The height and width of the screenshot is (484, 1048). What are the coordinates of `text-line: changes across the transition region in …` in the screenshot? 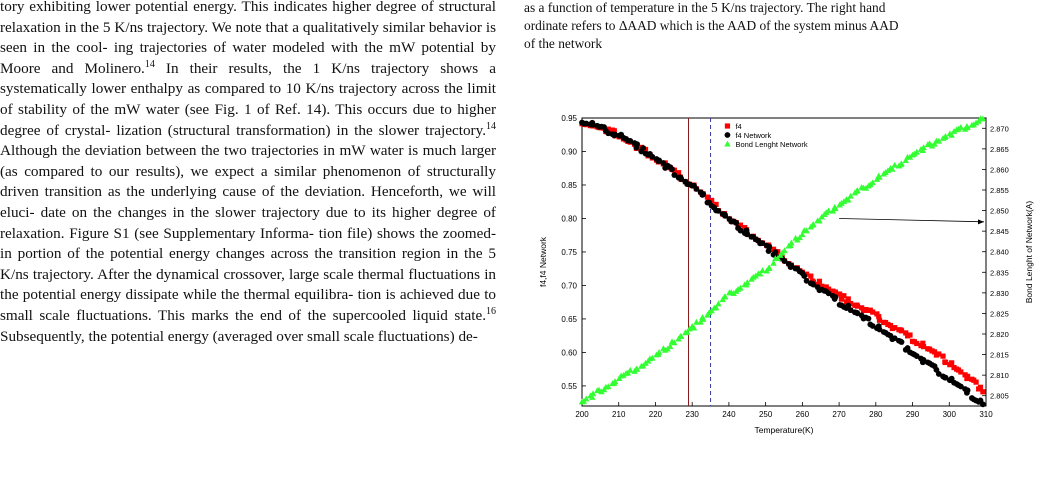 It's located at (248, 264).